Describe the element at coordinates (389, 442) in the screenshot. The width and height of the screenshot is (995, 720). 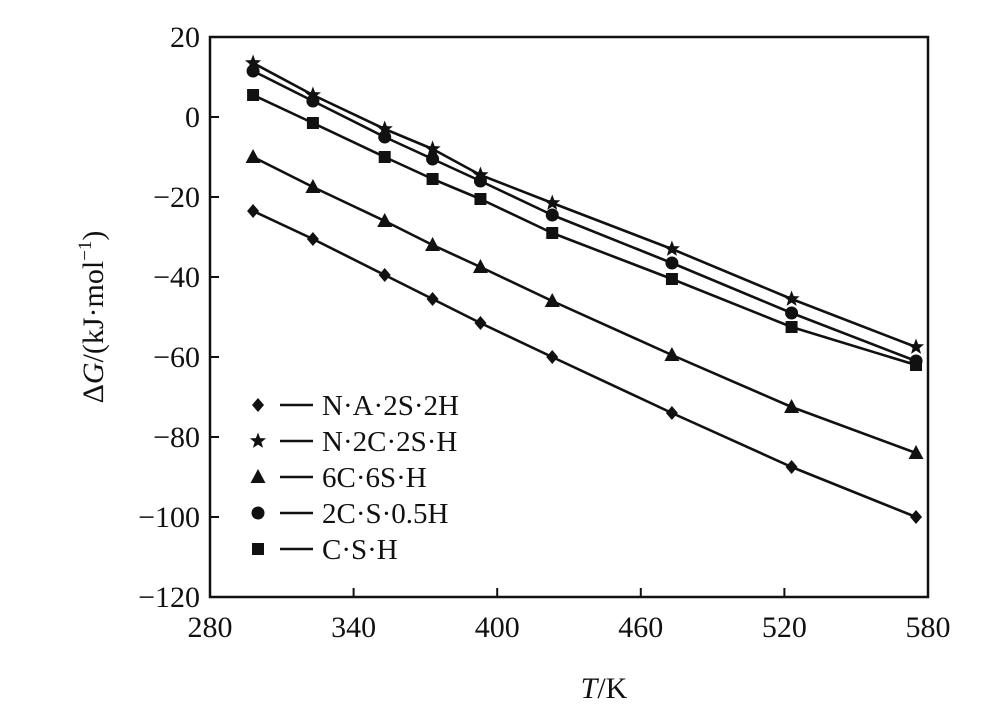
I see `legend-label: N·2C·2S·H` at that location.